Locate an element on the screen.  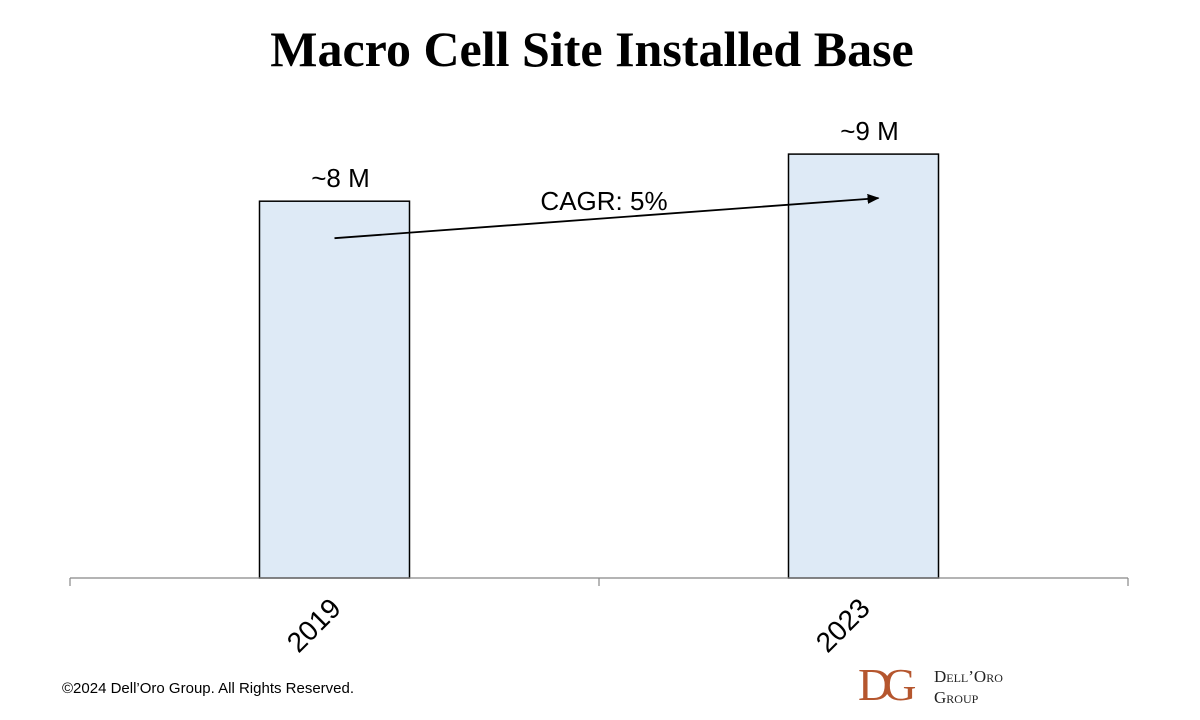
data-label-2023: ~9 M is located at coordinates (869, 131).